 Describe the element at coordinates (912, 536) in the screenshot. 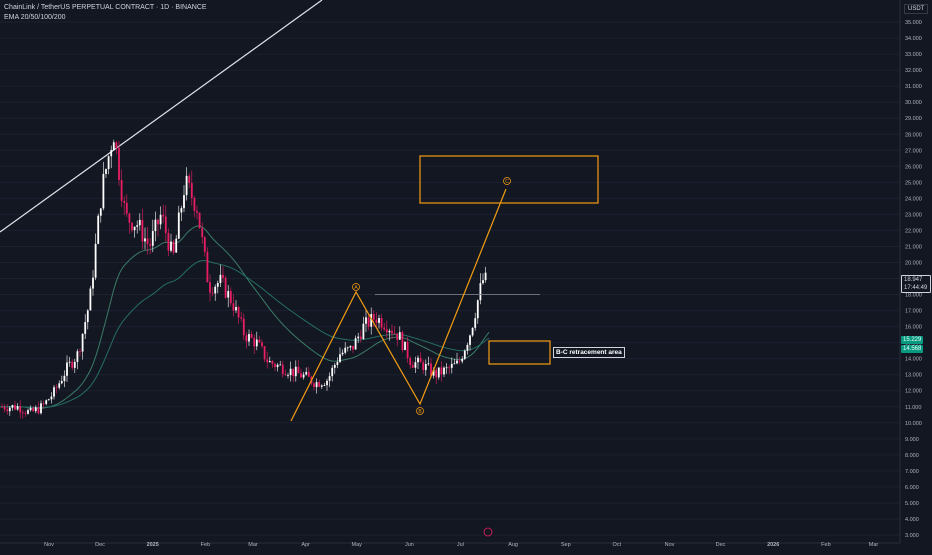

I see `y-tick-label: 3.000` at that location.